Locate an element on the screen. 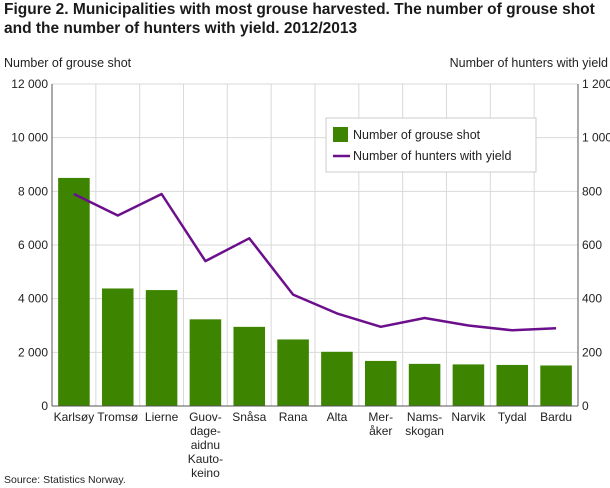 The height and width of the screenshot is (488, 610). y-tick-label: 4 000 is located at coordinates (33, 299).